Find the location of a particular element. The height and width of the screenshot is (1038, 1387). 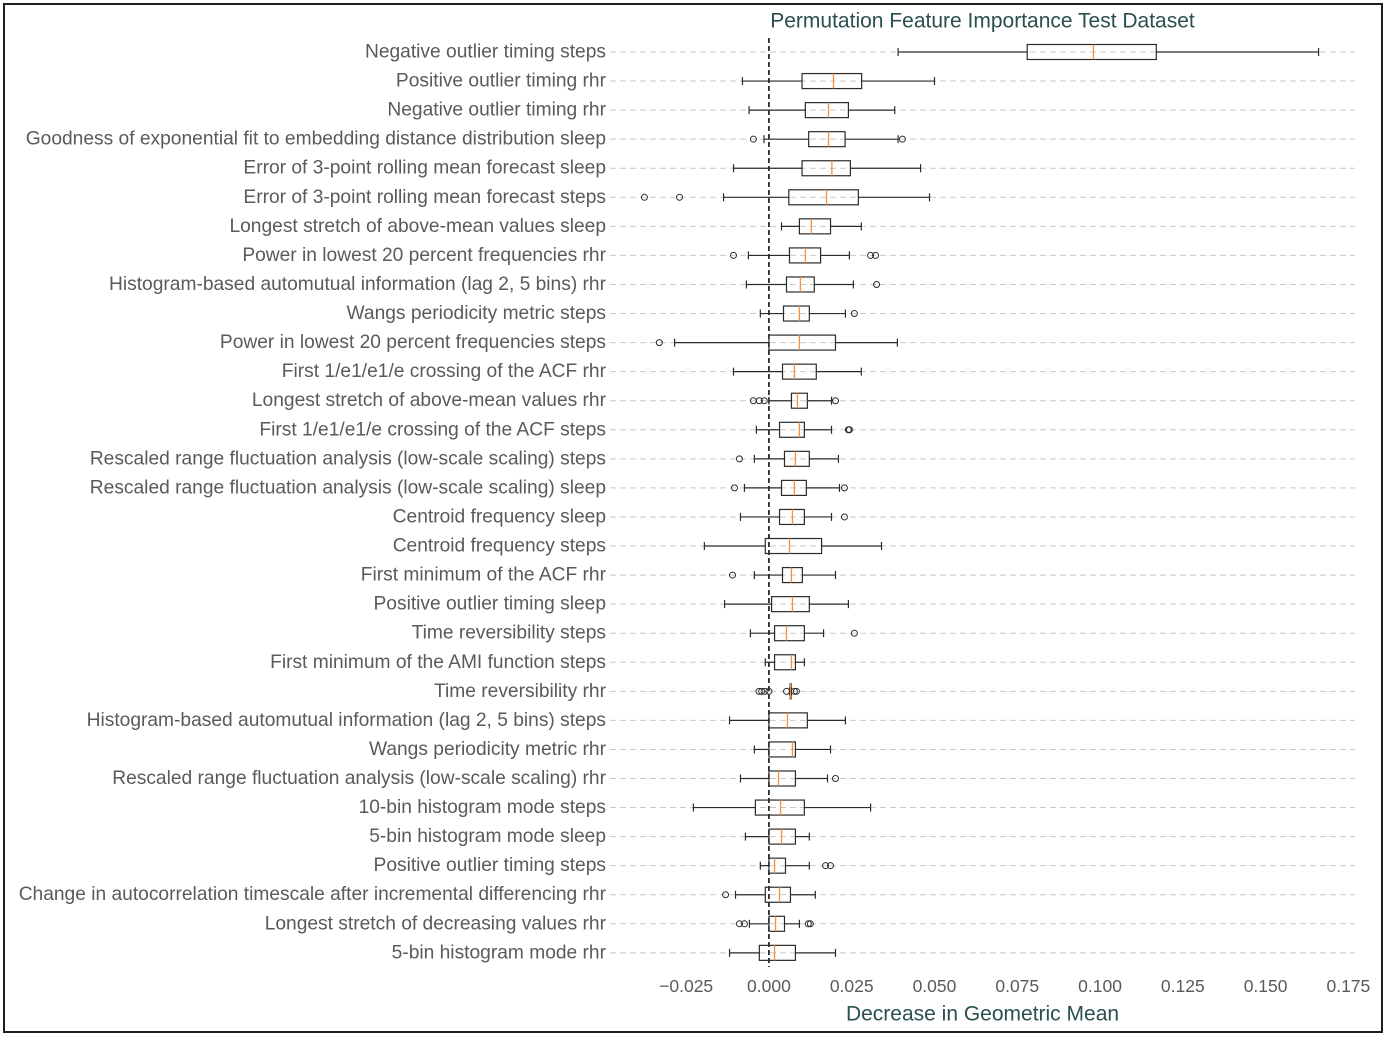

y-tick-label: Longest stretch of decreasing values rhr is located at coordinates (436, 923).